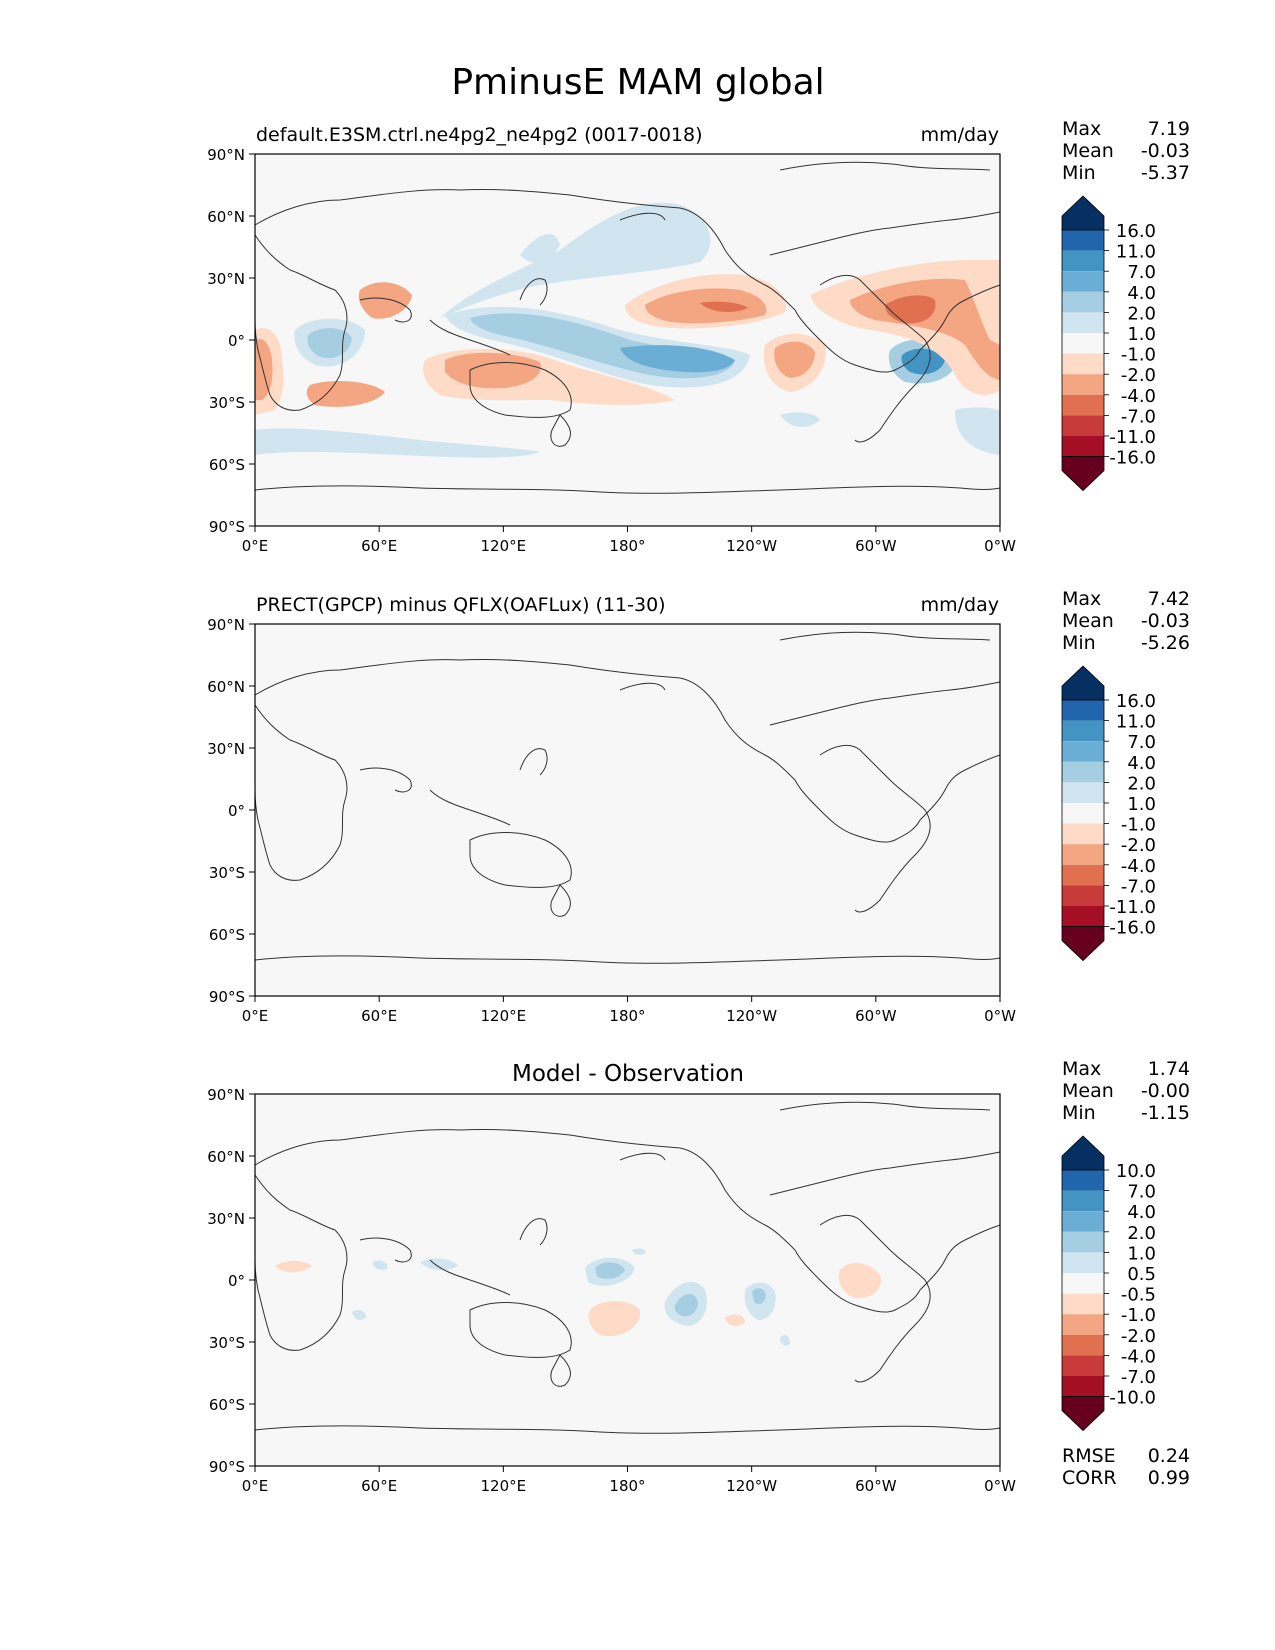 The height and width of the screenshot is (1650, 1275). I want to click on panel-3-colorbar-label: 1.0, so click(1141, 1253).